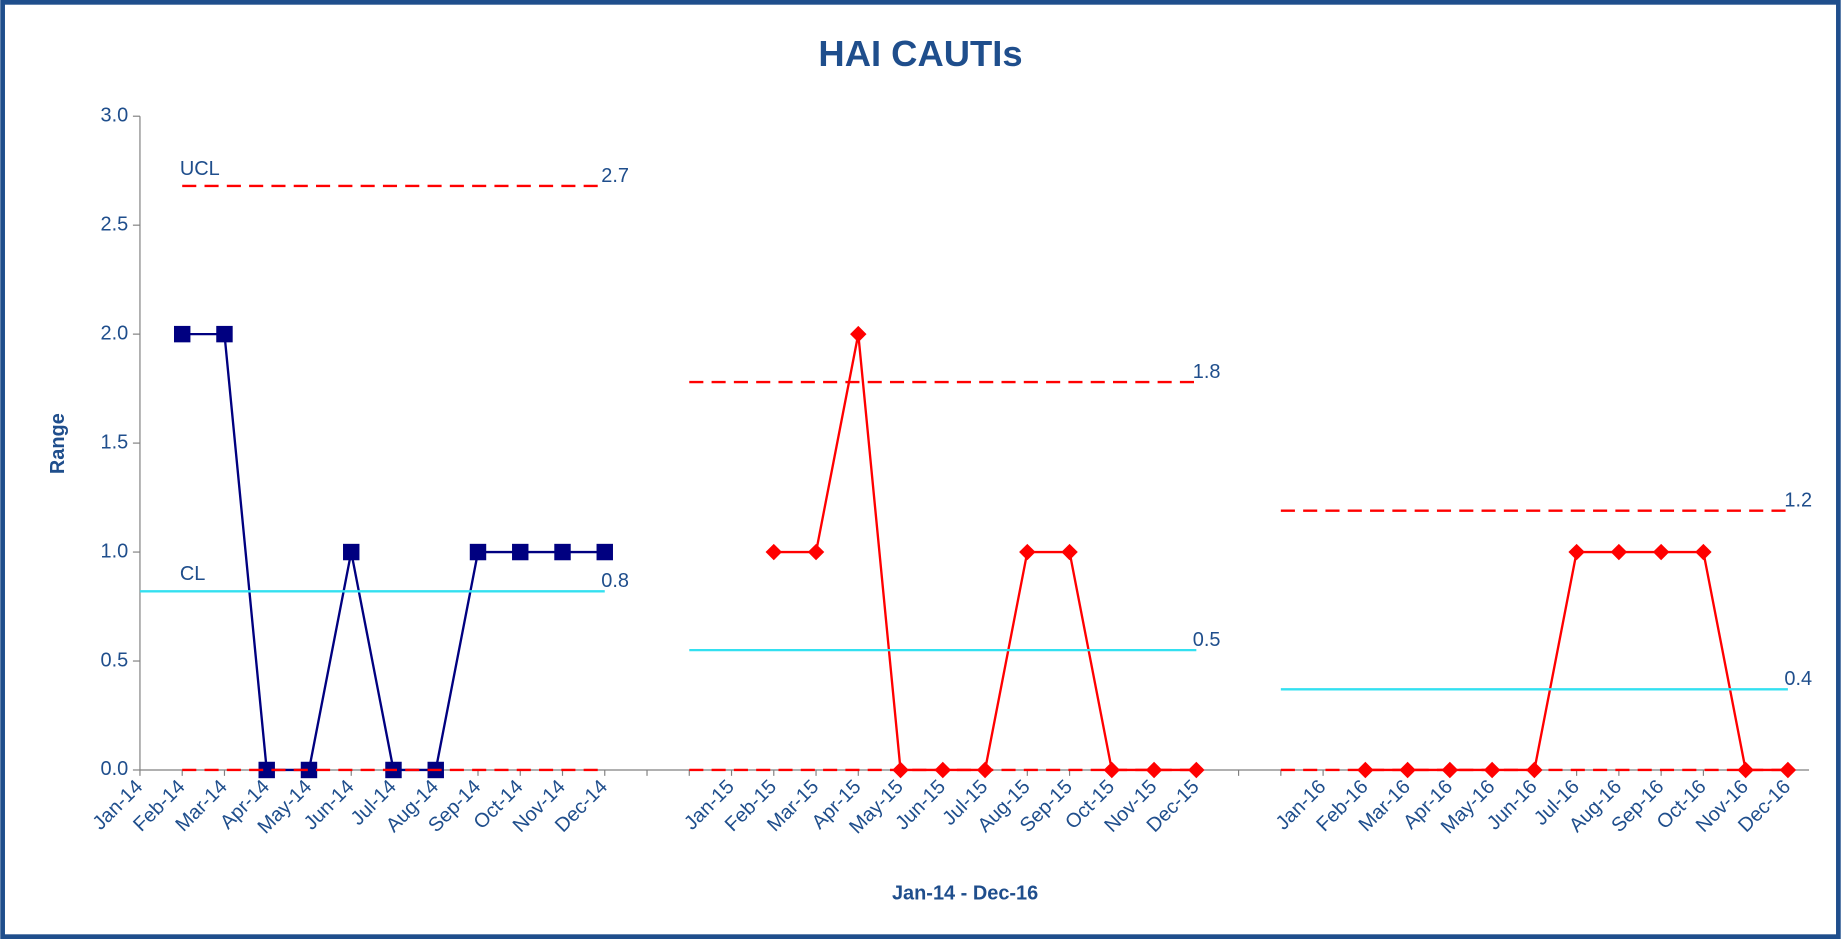 Image resolution: width=1841 pixels, height=944 pixels. Describe the element at coordinates (1207, 372) in the screenshot. I see `data-label: 1.8` at that location.